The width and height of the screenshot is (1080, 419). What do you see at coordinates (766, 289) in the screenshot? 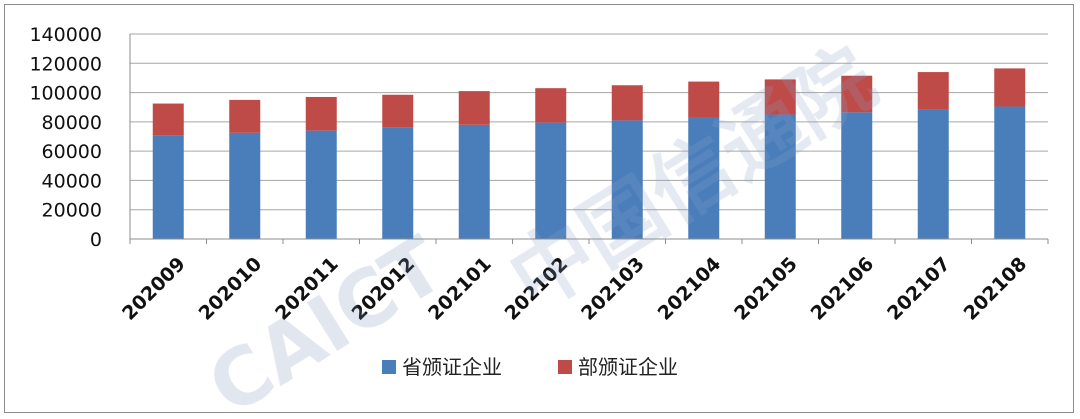
I see `x-tick-label: 202105` at bounding box center [766, 289].